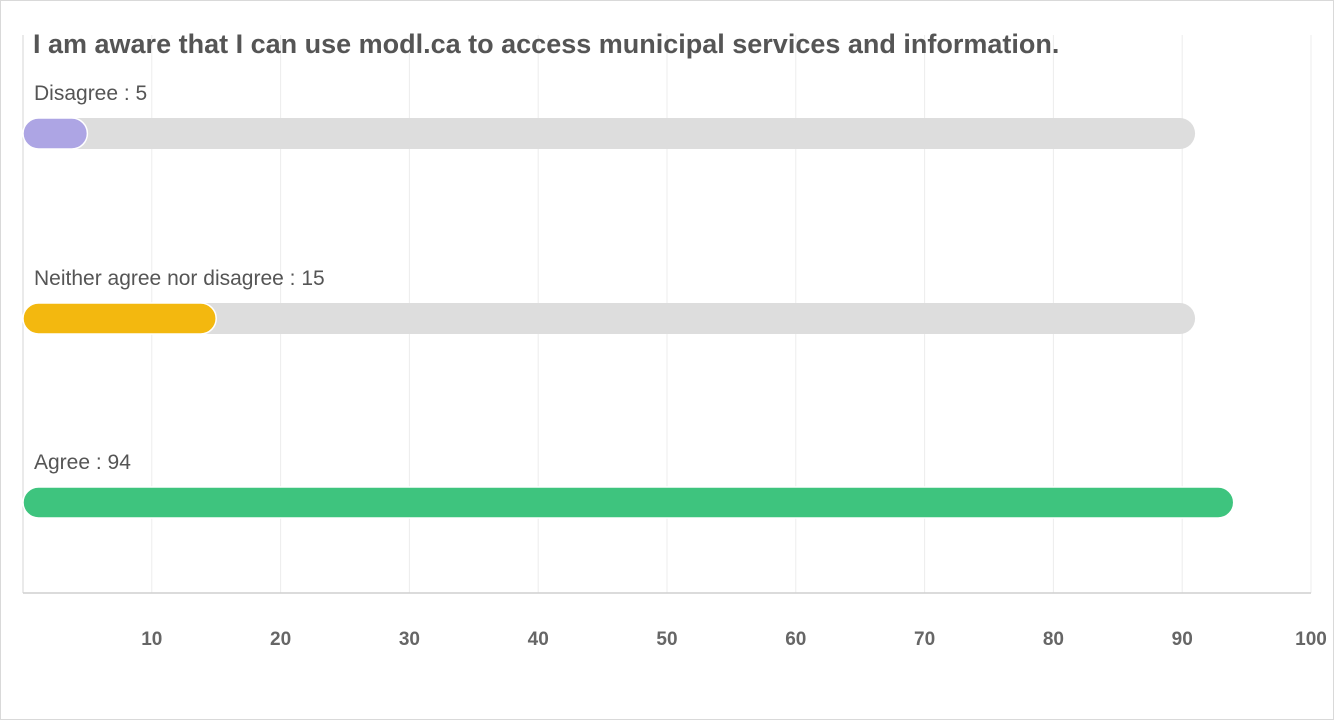 The width and height of the screenshot is (1334, 720). I want to click on x-tick-label: 100, so click(1311, 639).